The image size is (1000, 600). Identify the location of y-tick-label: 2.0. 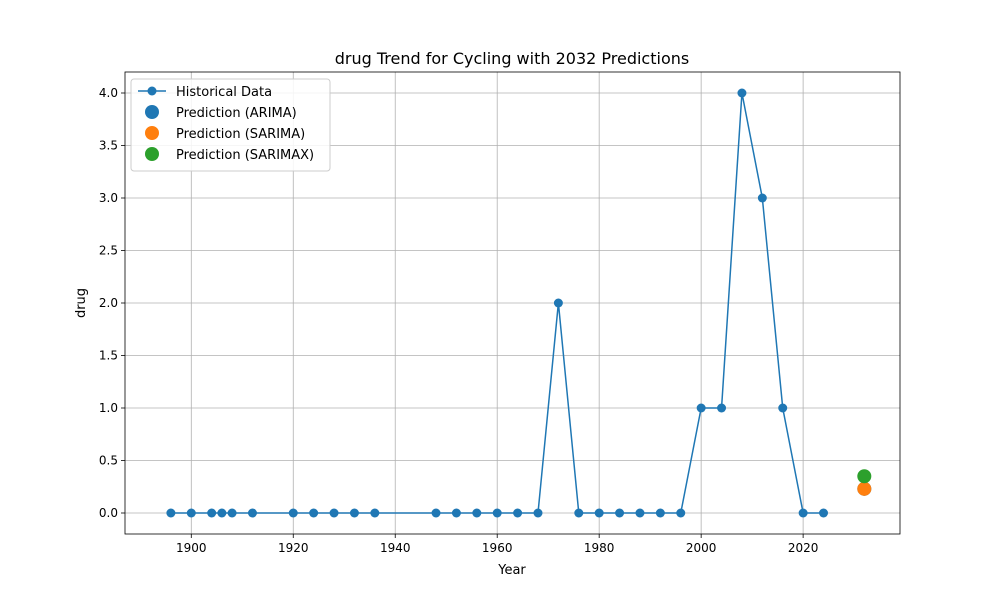
(108, 303).